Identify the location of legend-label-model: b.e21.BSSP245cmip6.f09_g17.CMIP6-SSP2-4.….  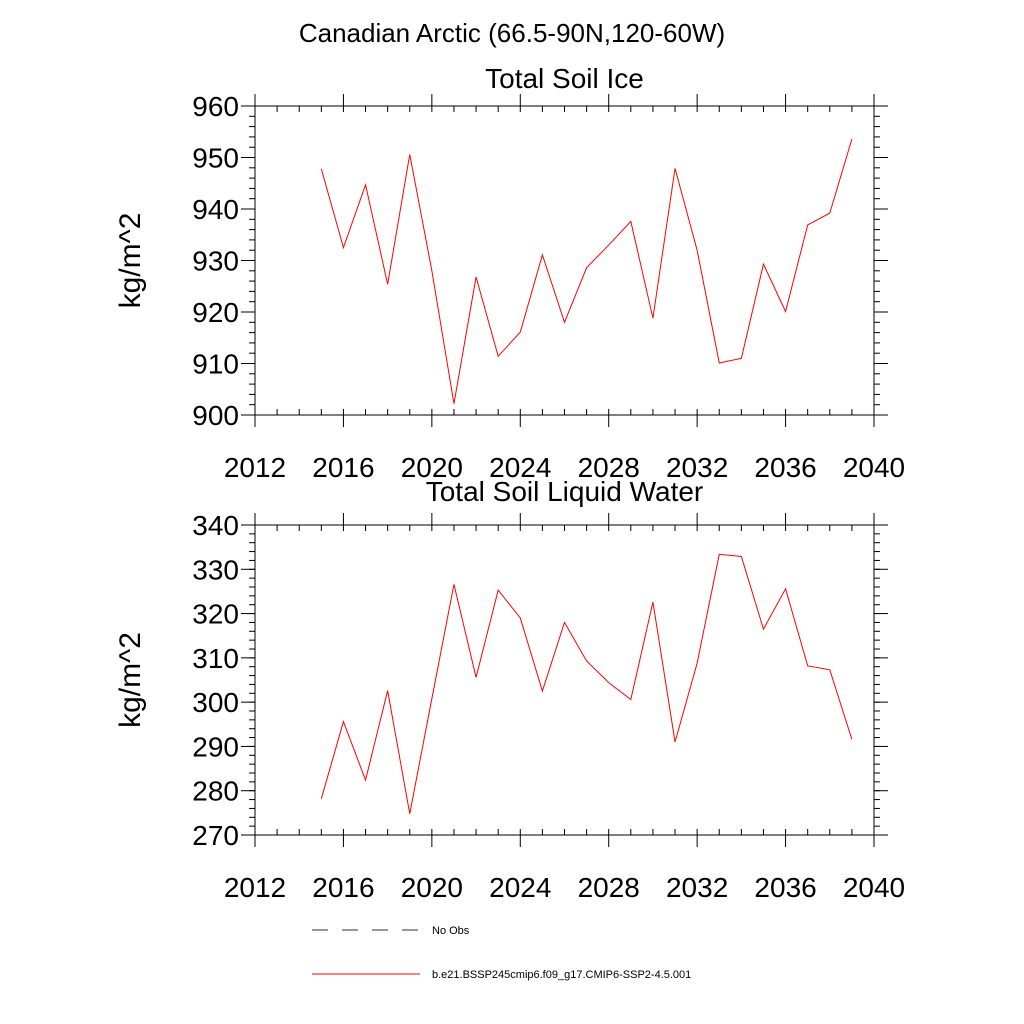
(561, 975).